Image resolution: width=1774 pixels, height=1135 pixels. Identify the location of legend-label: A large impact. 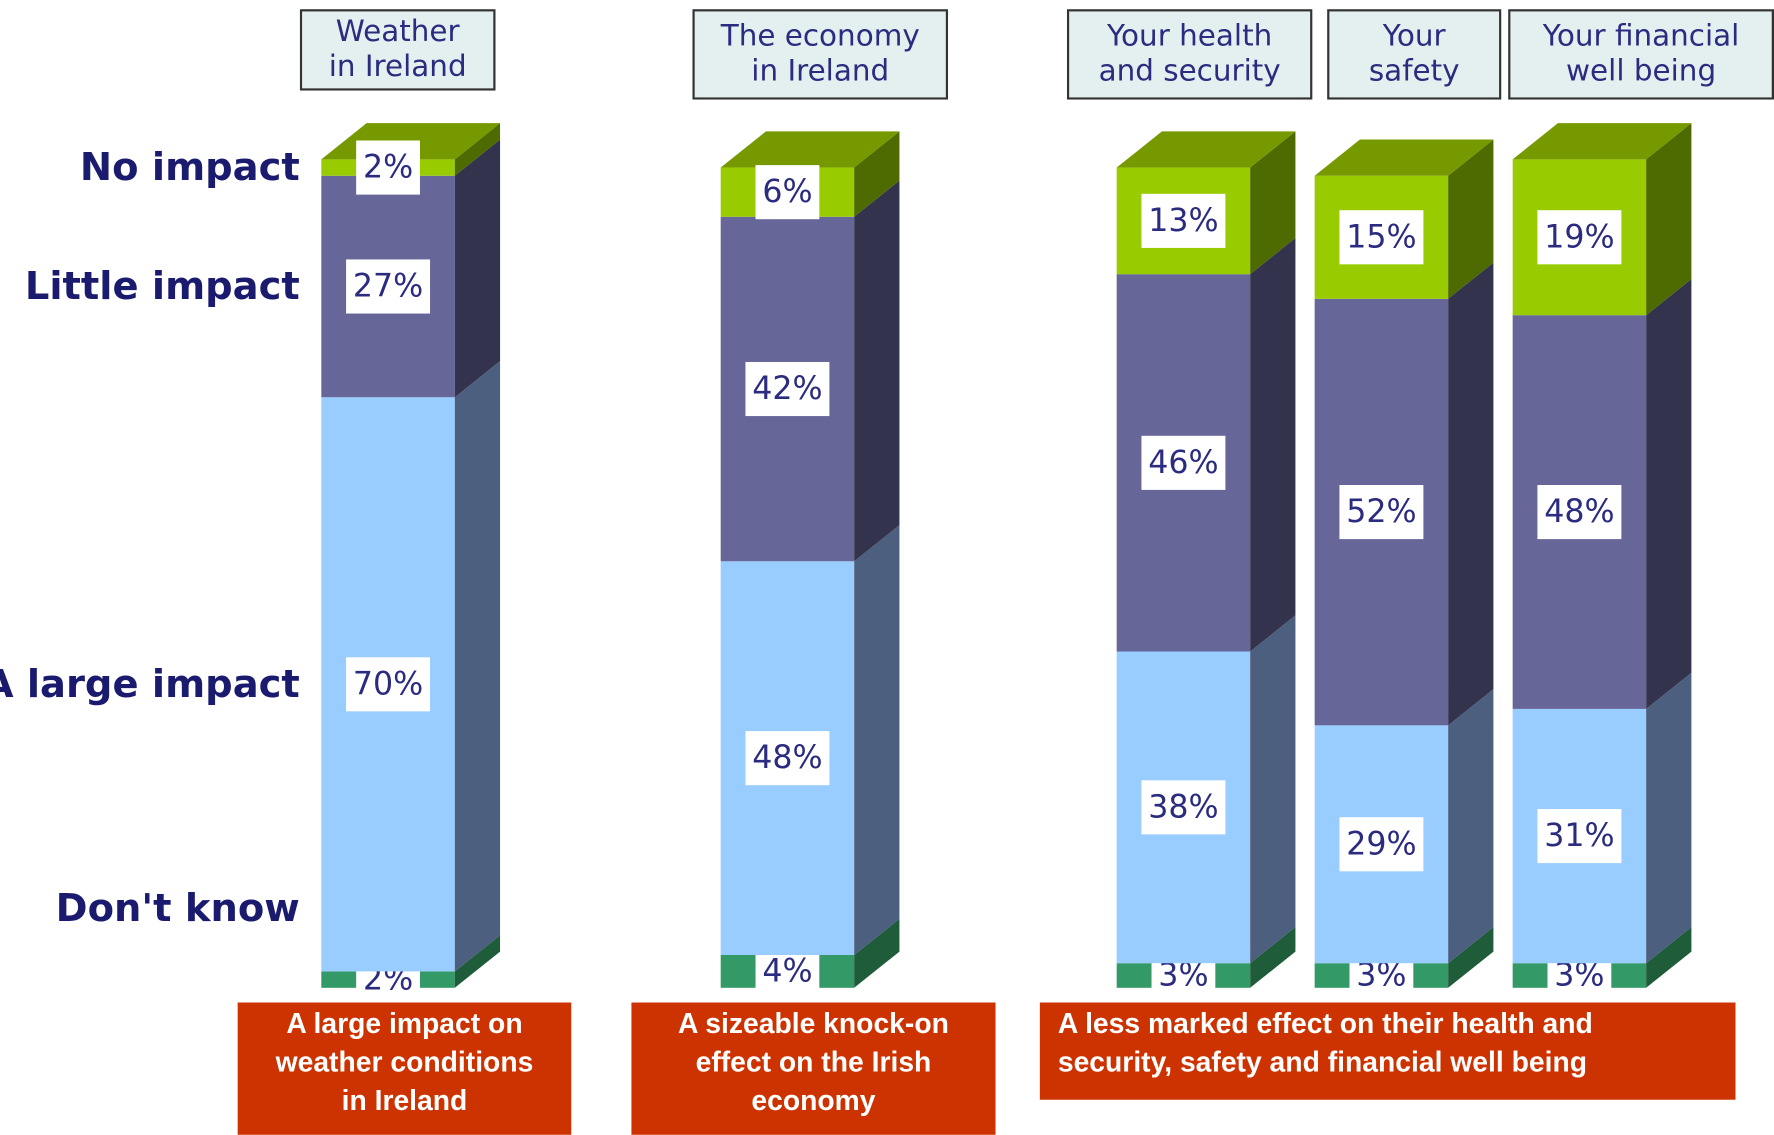
(150, 684).